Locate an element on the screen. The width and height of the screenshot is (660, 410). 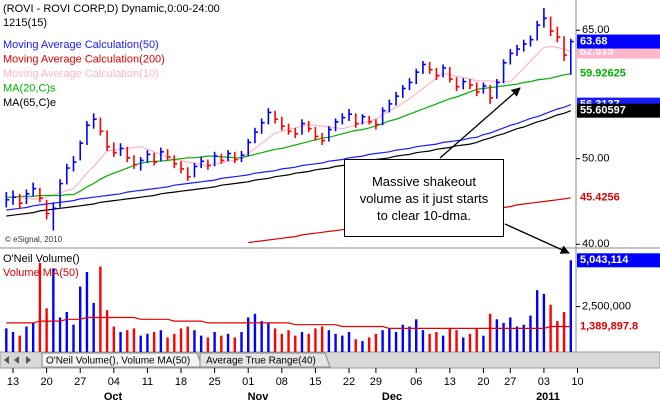
x-tick-label: 27 is located at coordinates (80, 382).